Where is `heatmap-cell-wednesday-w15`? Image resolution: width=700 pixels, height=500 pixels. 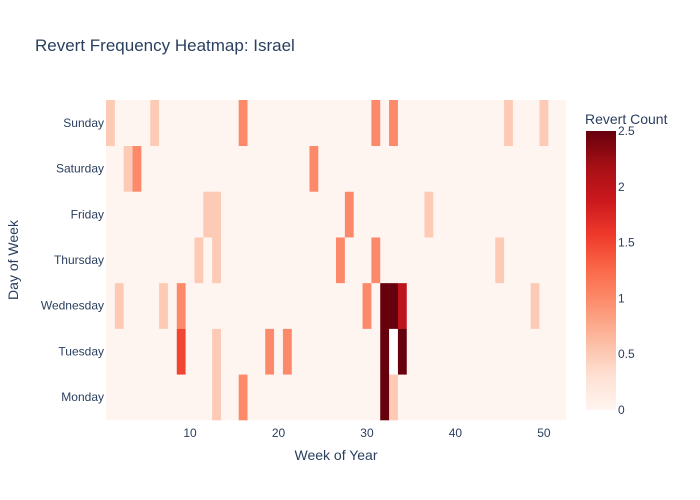 heatmap-cell-wednesday-w15 is located at coordinates (234, 305).